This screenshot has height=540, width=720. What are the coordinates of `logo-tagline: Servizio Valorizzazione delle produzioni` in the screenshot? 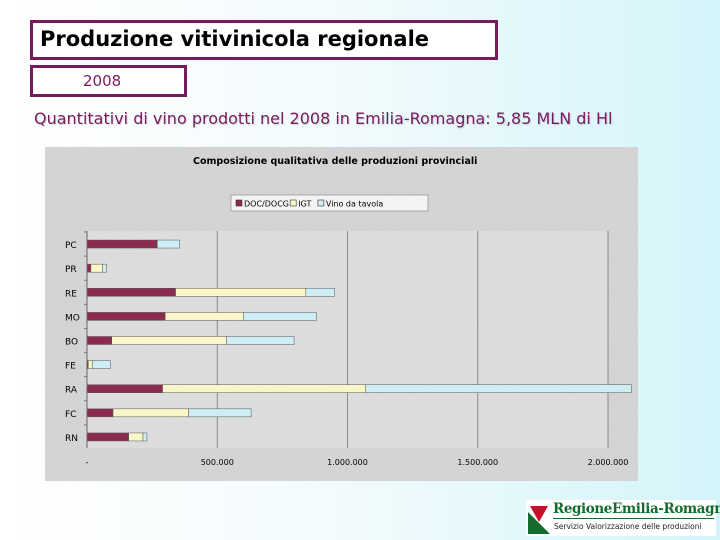 It's located at (628, 526).